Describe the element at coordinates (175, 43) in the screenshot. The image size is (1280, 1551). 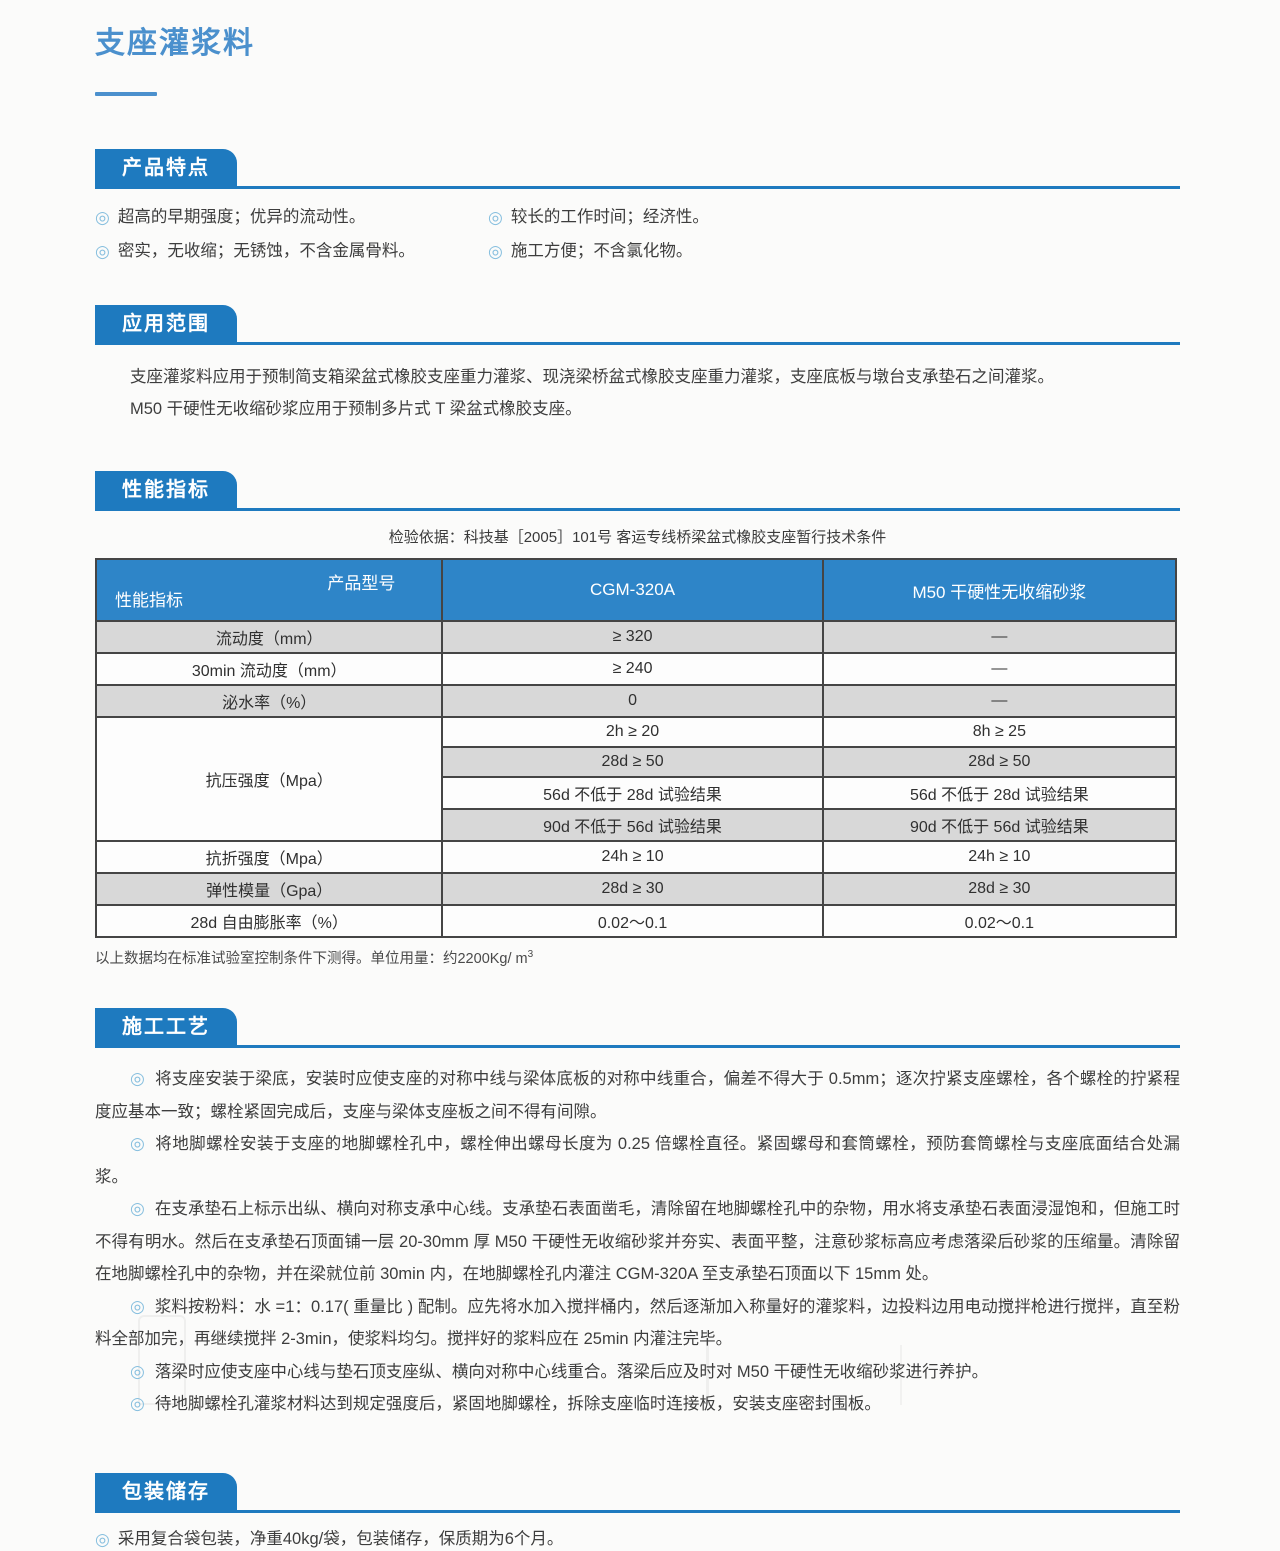
I see `page-title: 支座灌浆料` at that location.